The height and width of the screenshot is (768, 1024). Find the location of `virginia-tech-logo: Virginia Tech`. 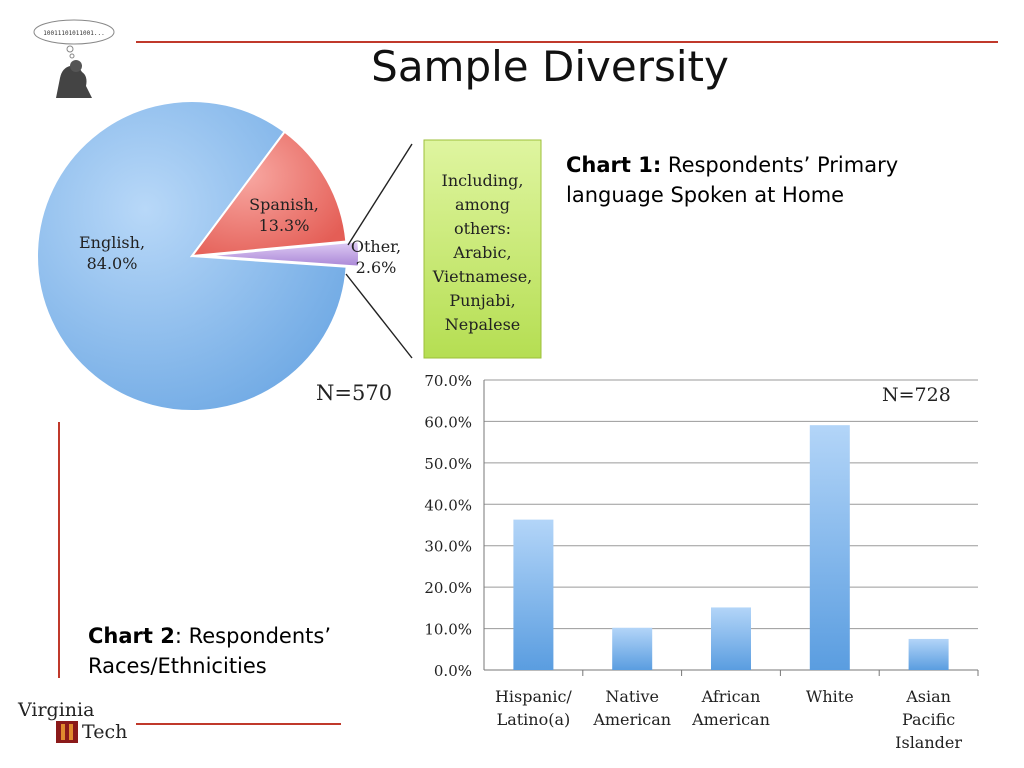

virginia-tech-logo: Virginia Tech is located at coordinates (72, 721).